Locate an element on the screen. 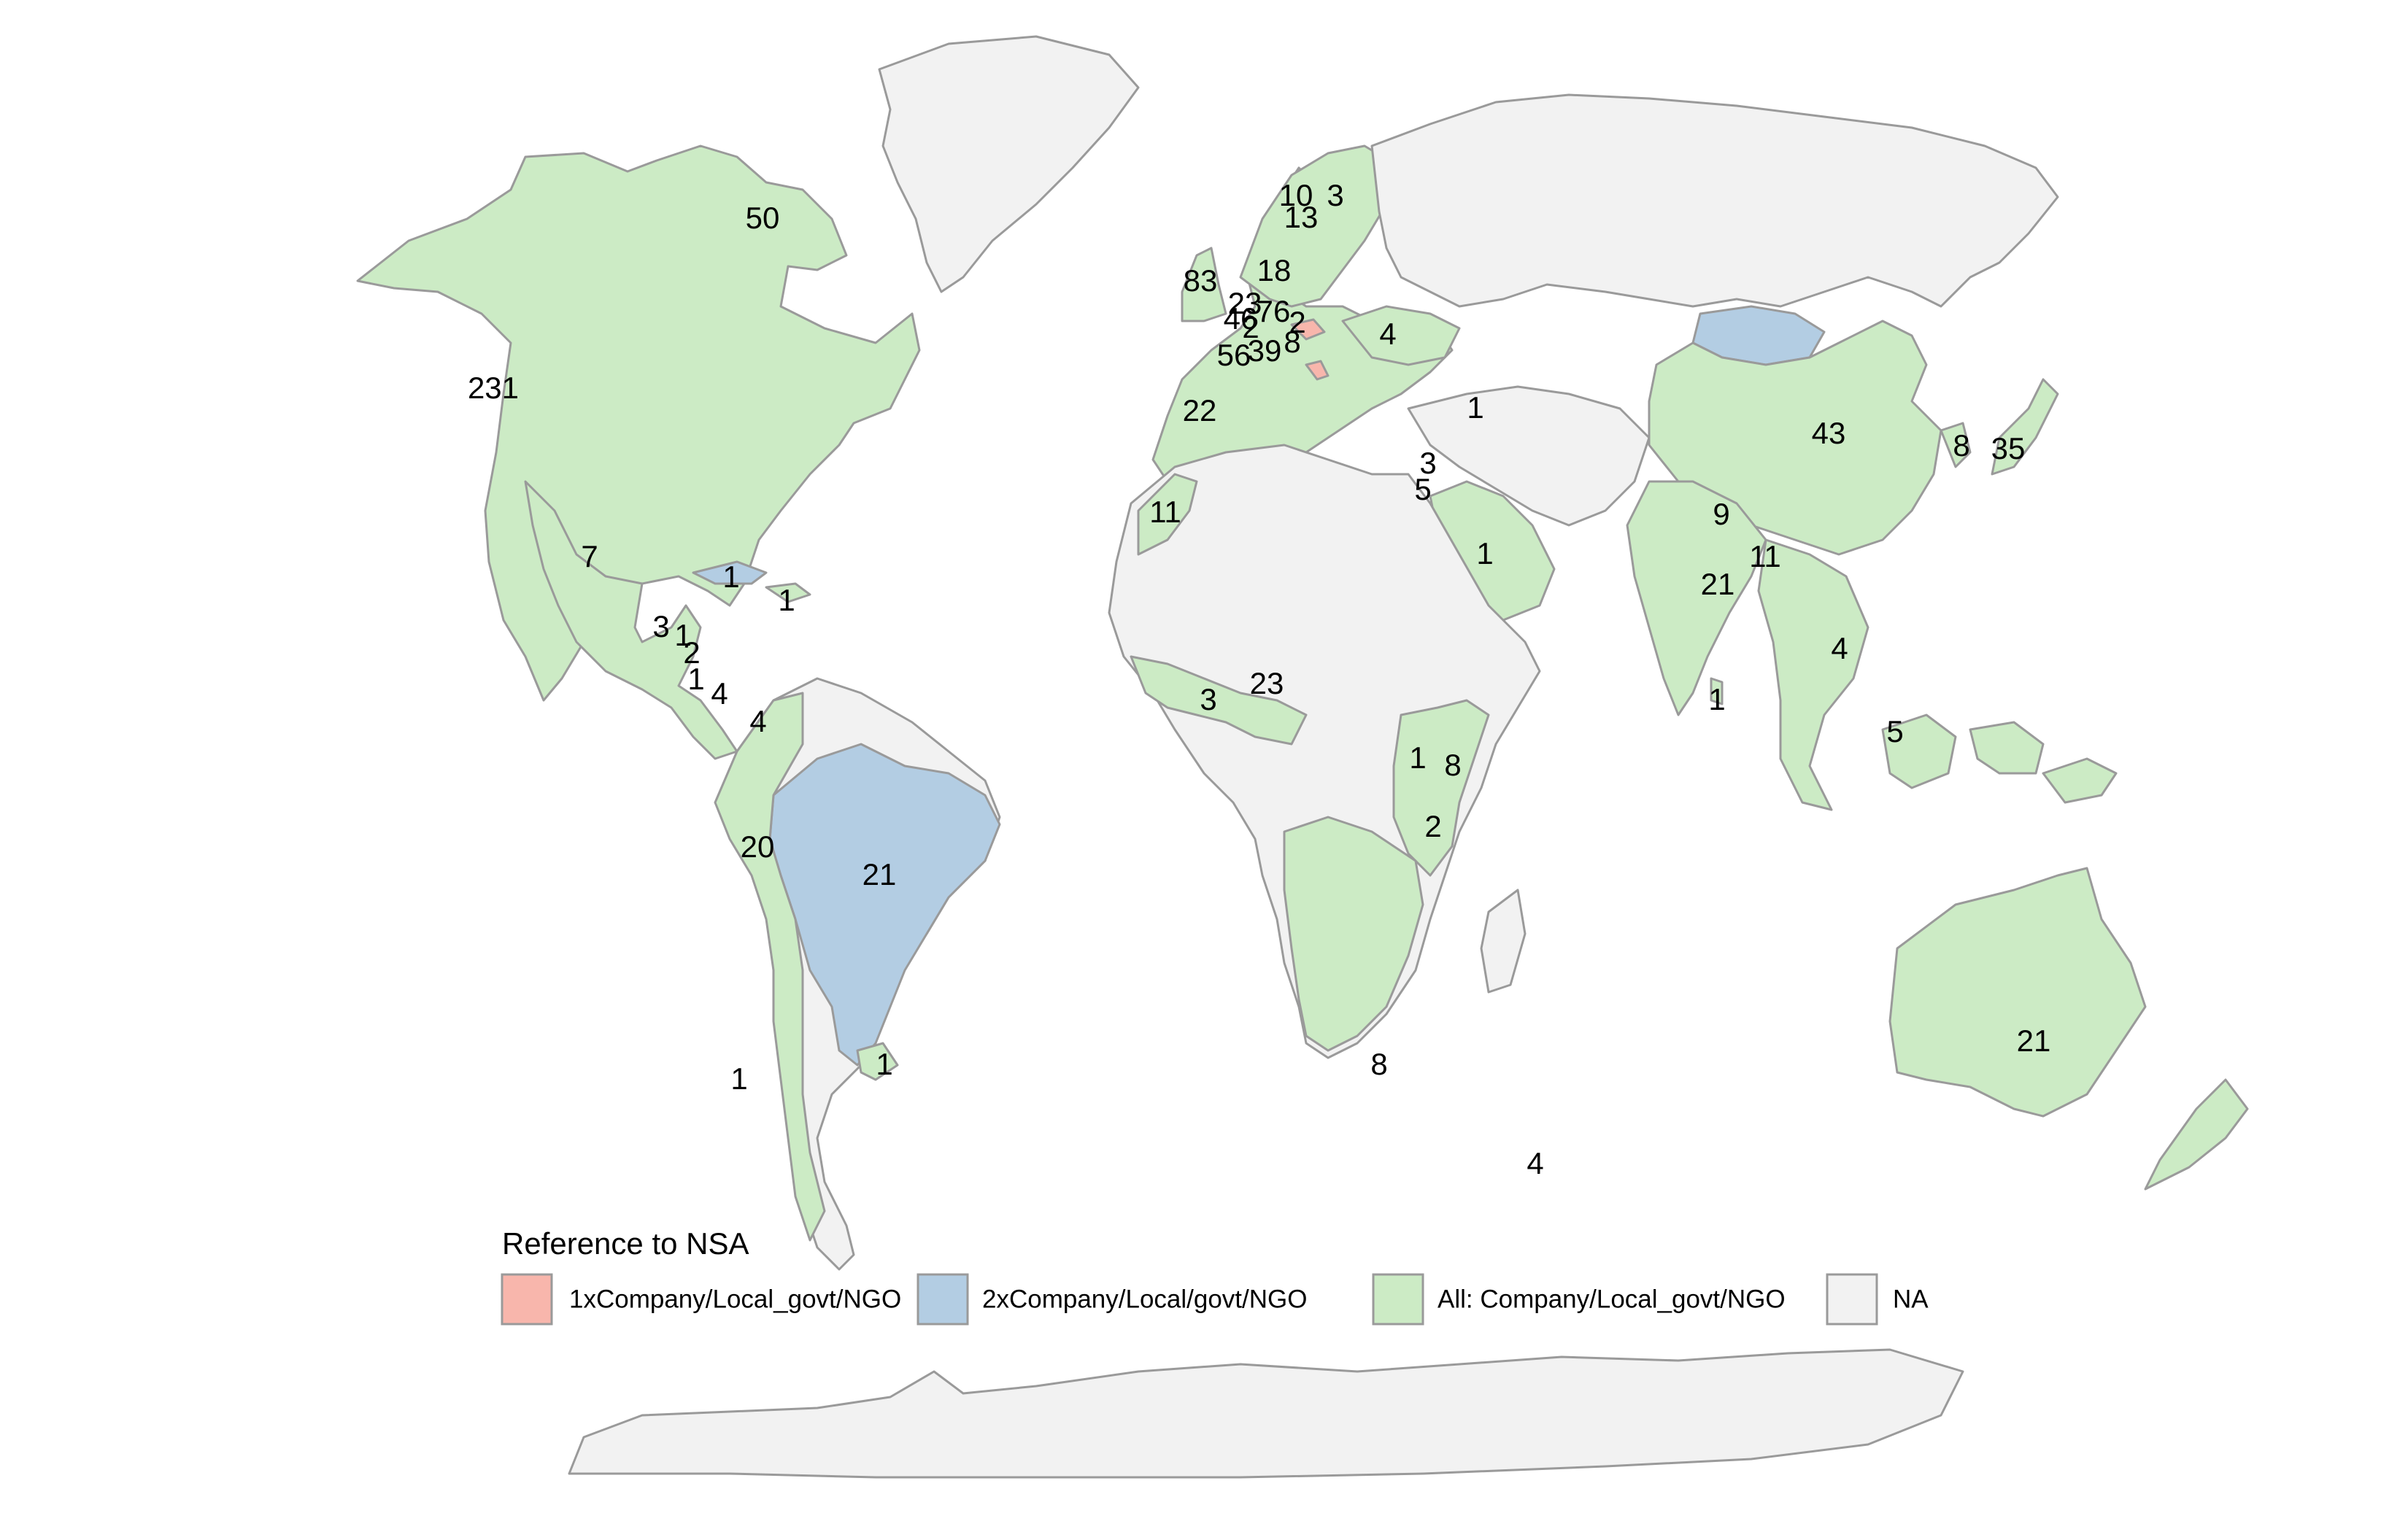  count-label-switzerland: 39 is located at coordinates (1265, 350).